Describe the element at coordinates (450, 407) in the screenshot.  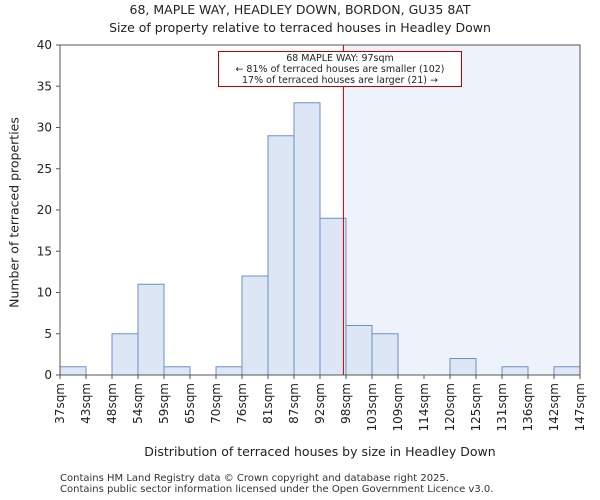
I see `x-tick-label: 120sqm` at that location.